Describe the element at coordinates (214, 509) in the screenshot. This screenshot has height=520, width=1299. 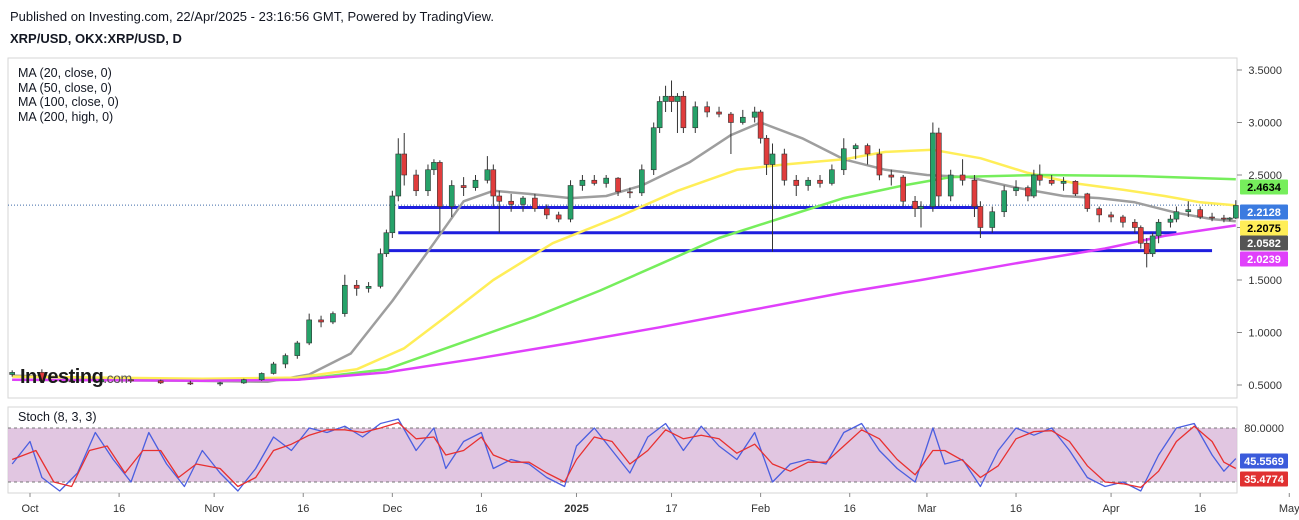
I see `x-tick-label: Nov` at that location.